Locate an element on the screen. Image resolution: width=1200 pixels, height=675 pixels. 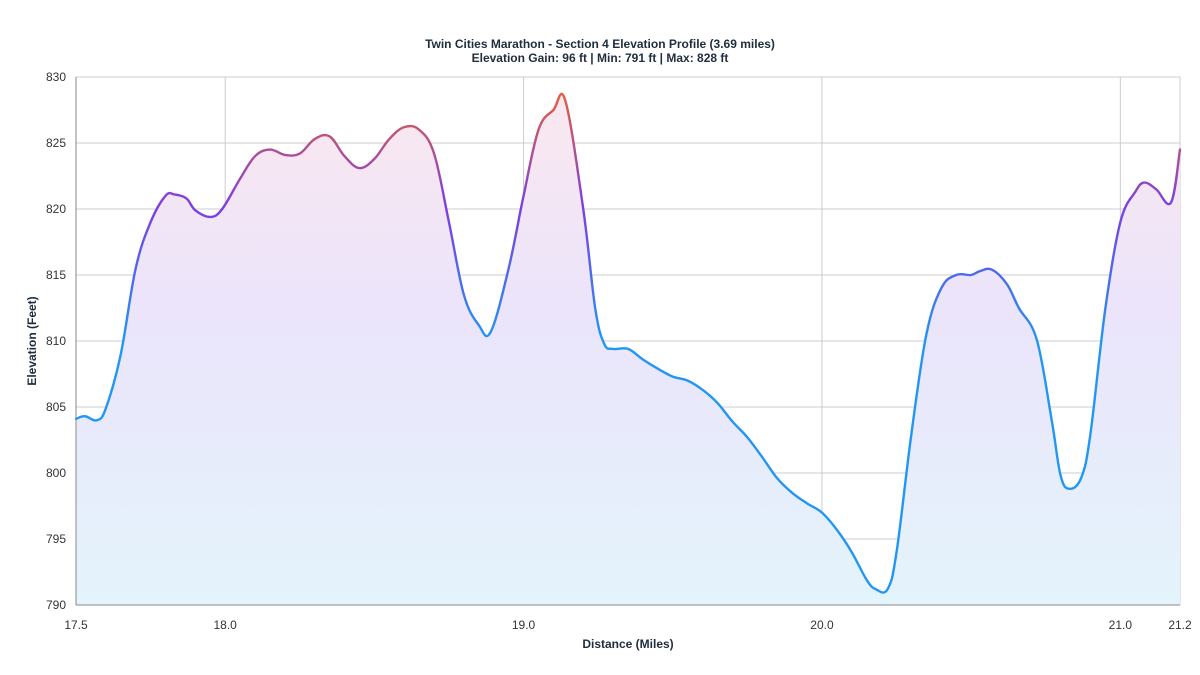
x-tick-label: 18.0 is located at coordinates (226, 625).